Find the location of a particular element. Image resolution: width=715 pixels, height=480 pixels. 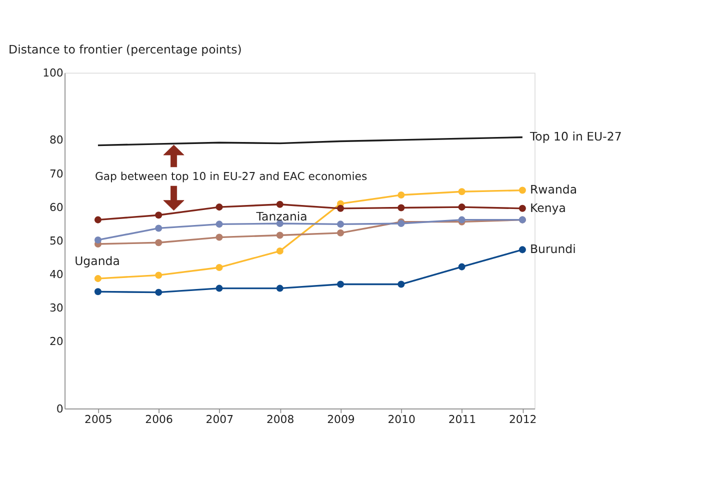

y-axis-title: Distance to frontier (percentage points) is located at coordinates (125, 49).